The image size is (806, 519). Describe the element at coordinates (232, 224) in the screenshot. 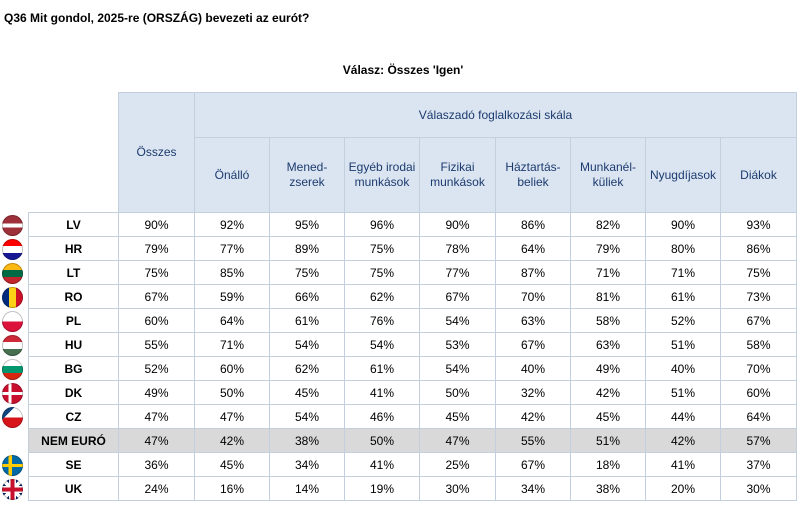

I see `value-cell: 92%` at that location.